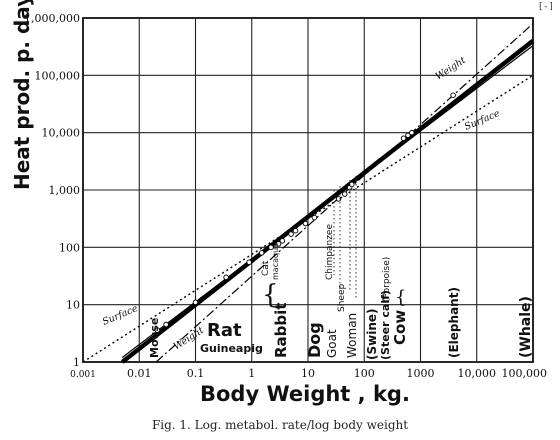  I want to click on label-sheep: Sheep, so click(342, 298).